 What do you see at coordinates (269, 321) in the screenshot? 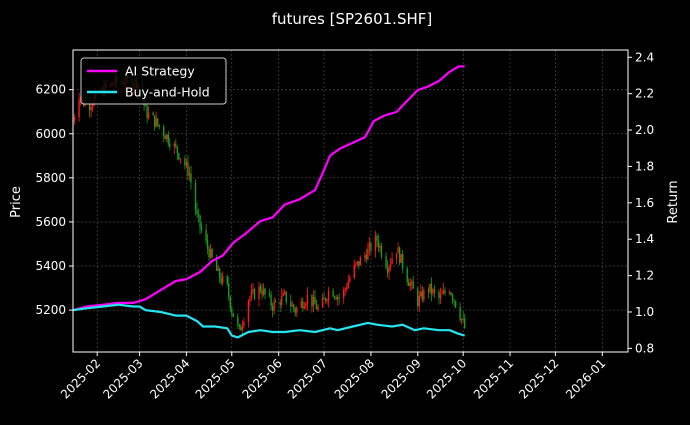
I see `buy-and-hold-line` at bounding box center [269, 321].